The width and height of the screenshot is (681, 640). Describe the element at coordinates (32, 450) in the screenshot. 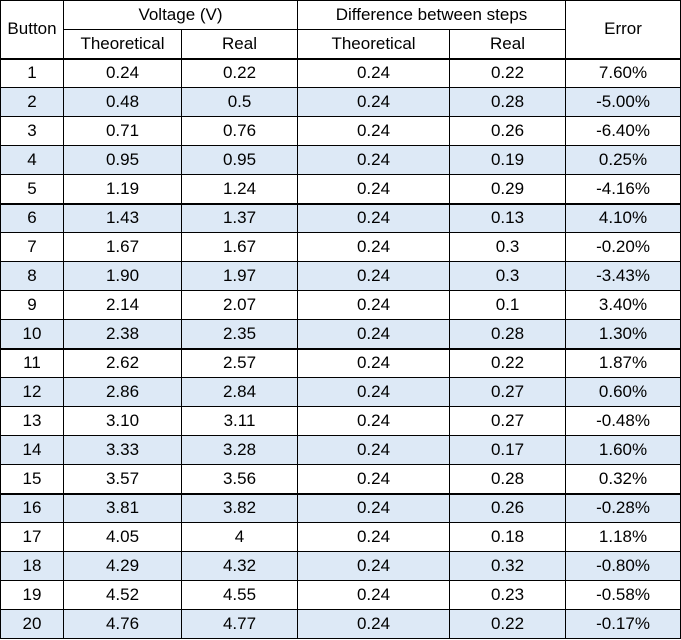

I see `cell-button: 14` at that location.